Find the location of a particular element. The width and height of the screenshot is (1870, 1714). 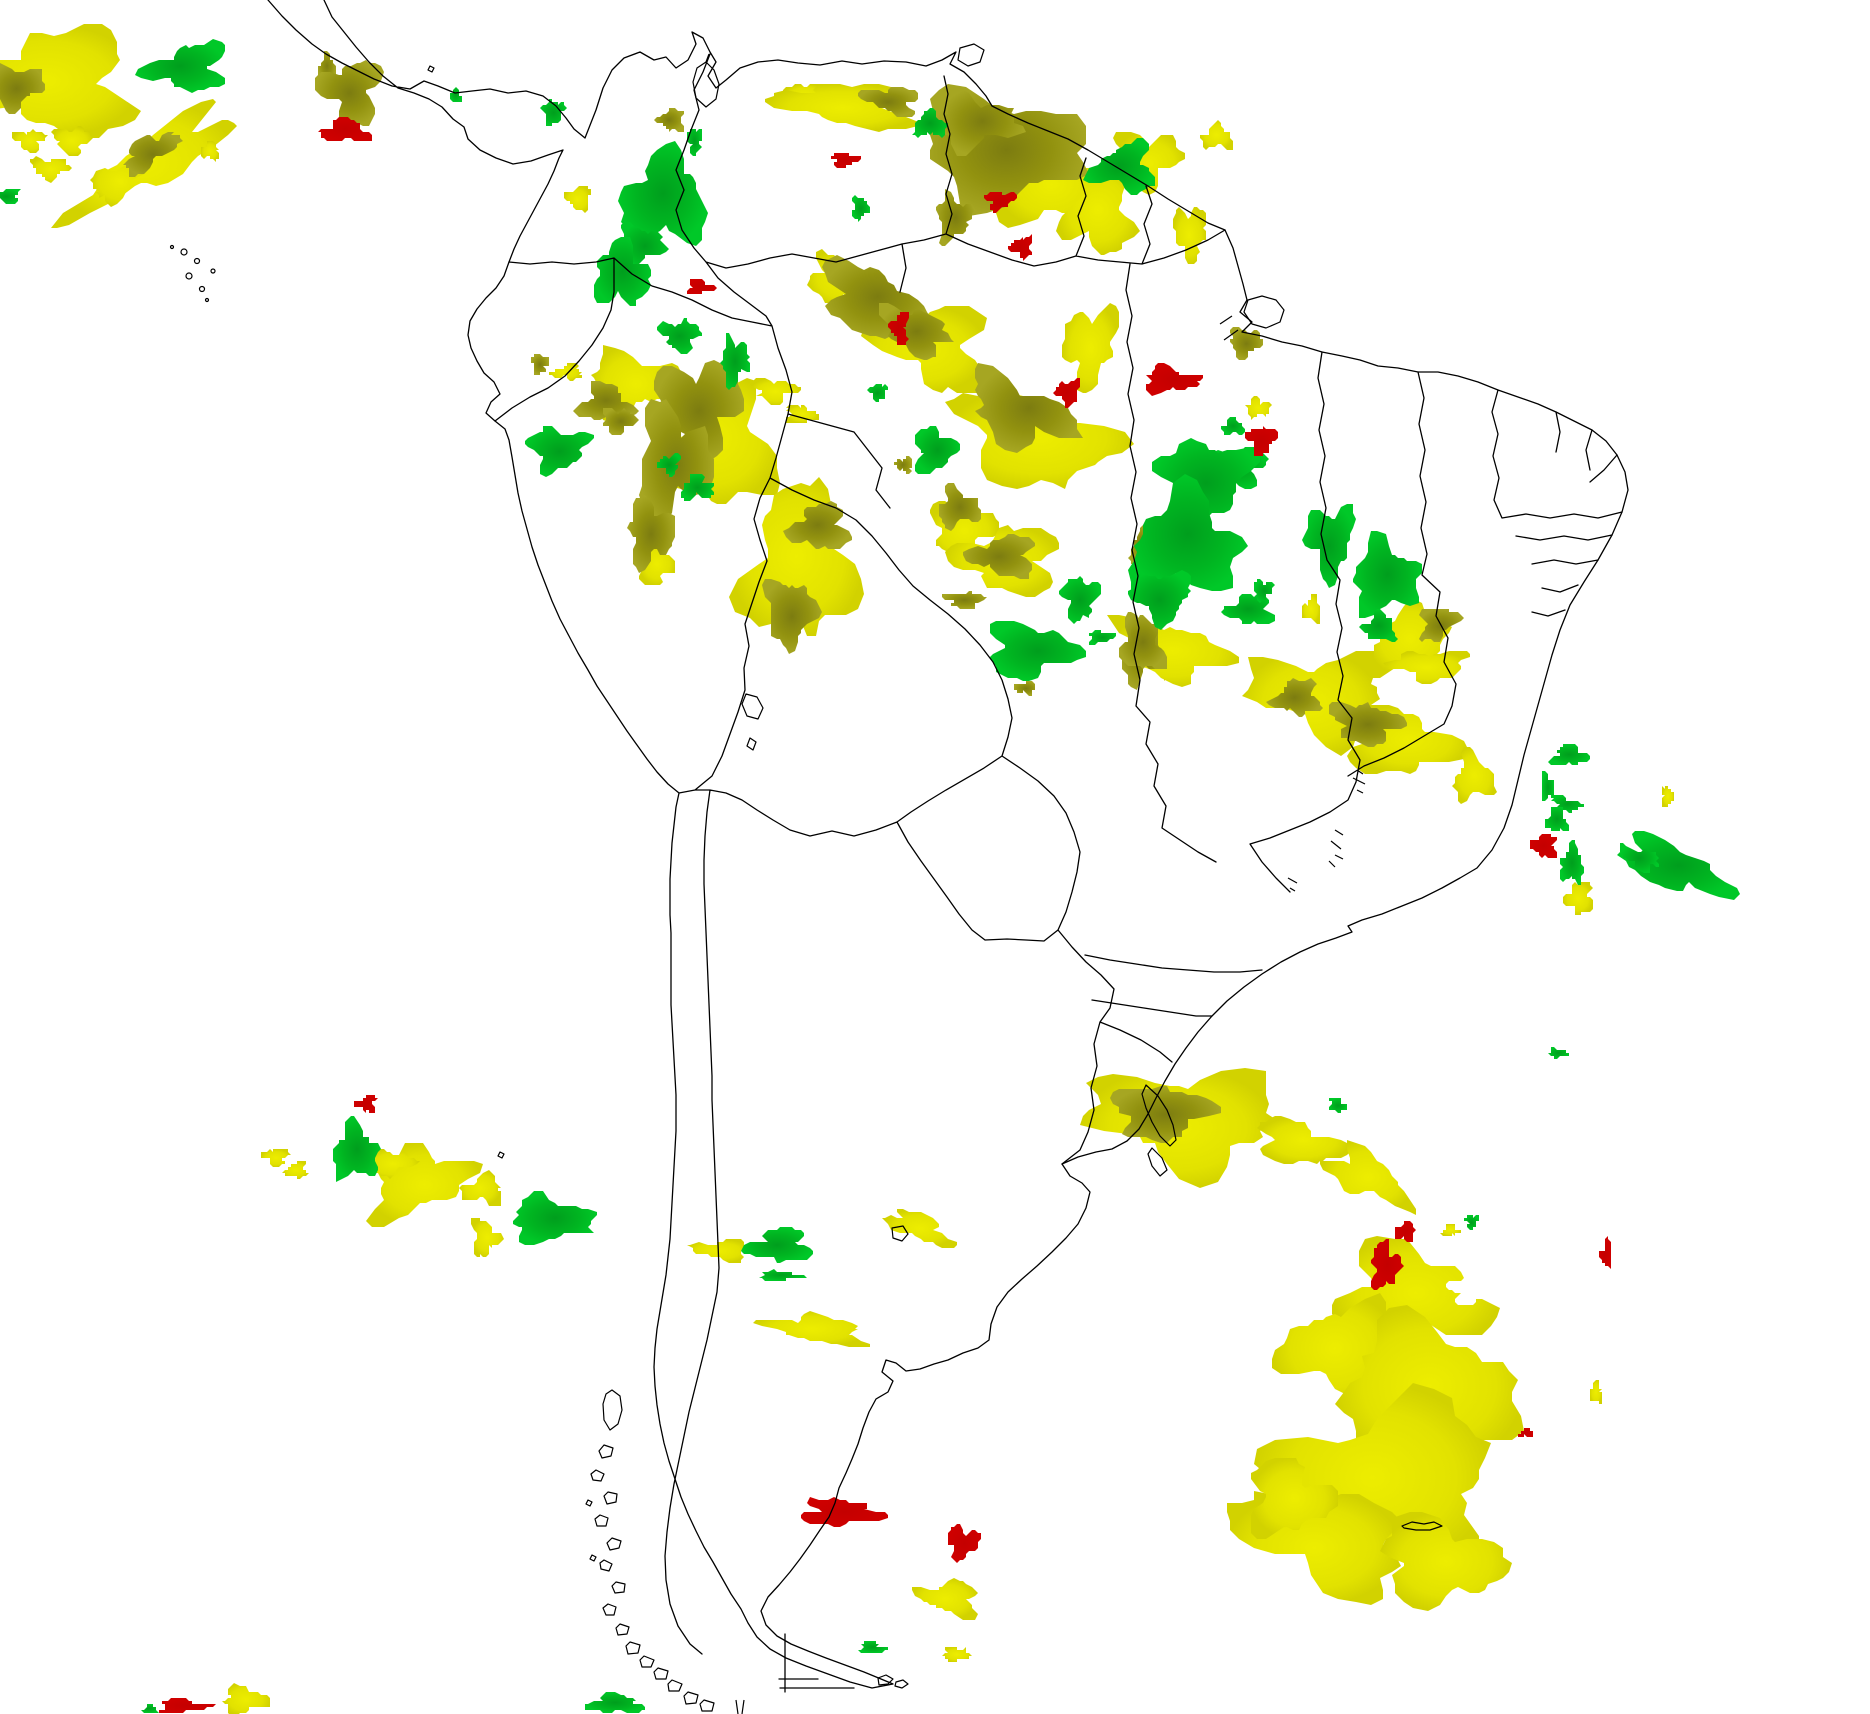

galapagos-islands is located at coordinates (192, 273).